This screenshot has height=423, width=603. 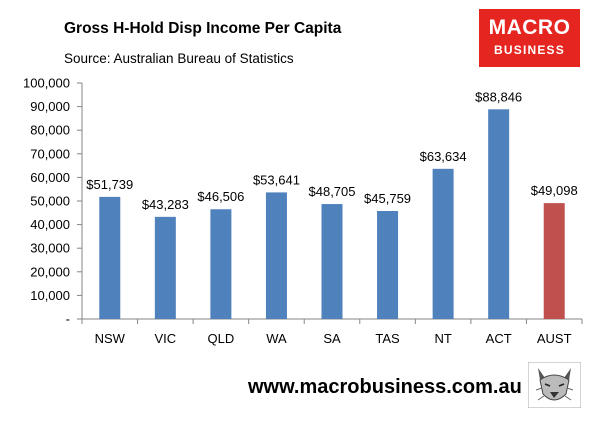 I want to click on footer-url: www.macrobusiness.com.au, so click(x=385, y=387).